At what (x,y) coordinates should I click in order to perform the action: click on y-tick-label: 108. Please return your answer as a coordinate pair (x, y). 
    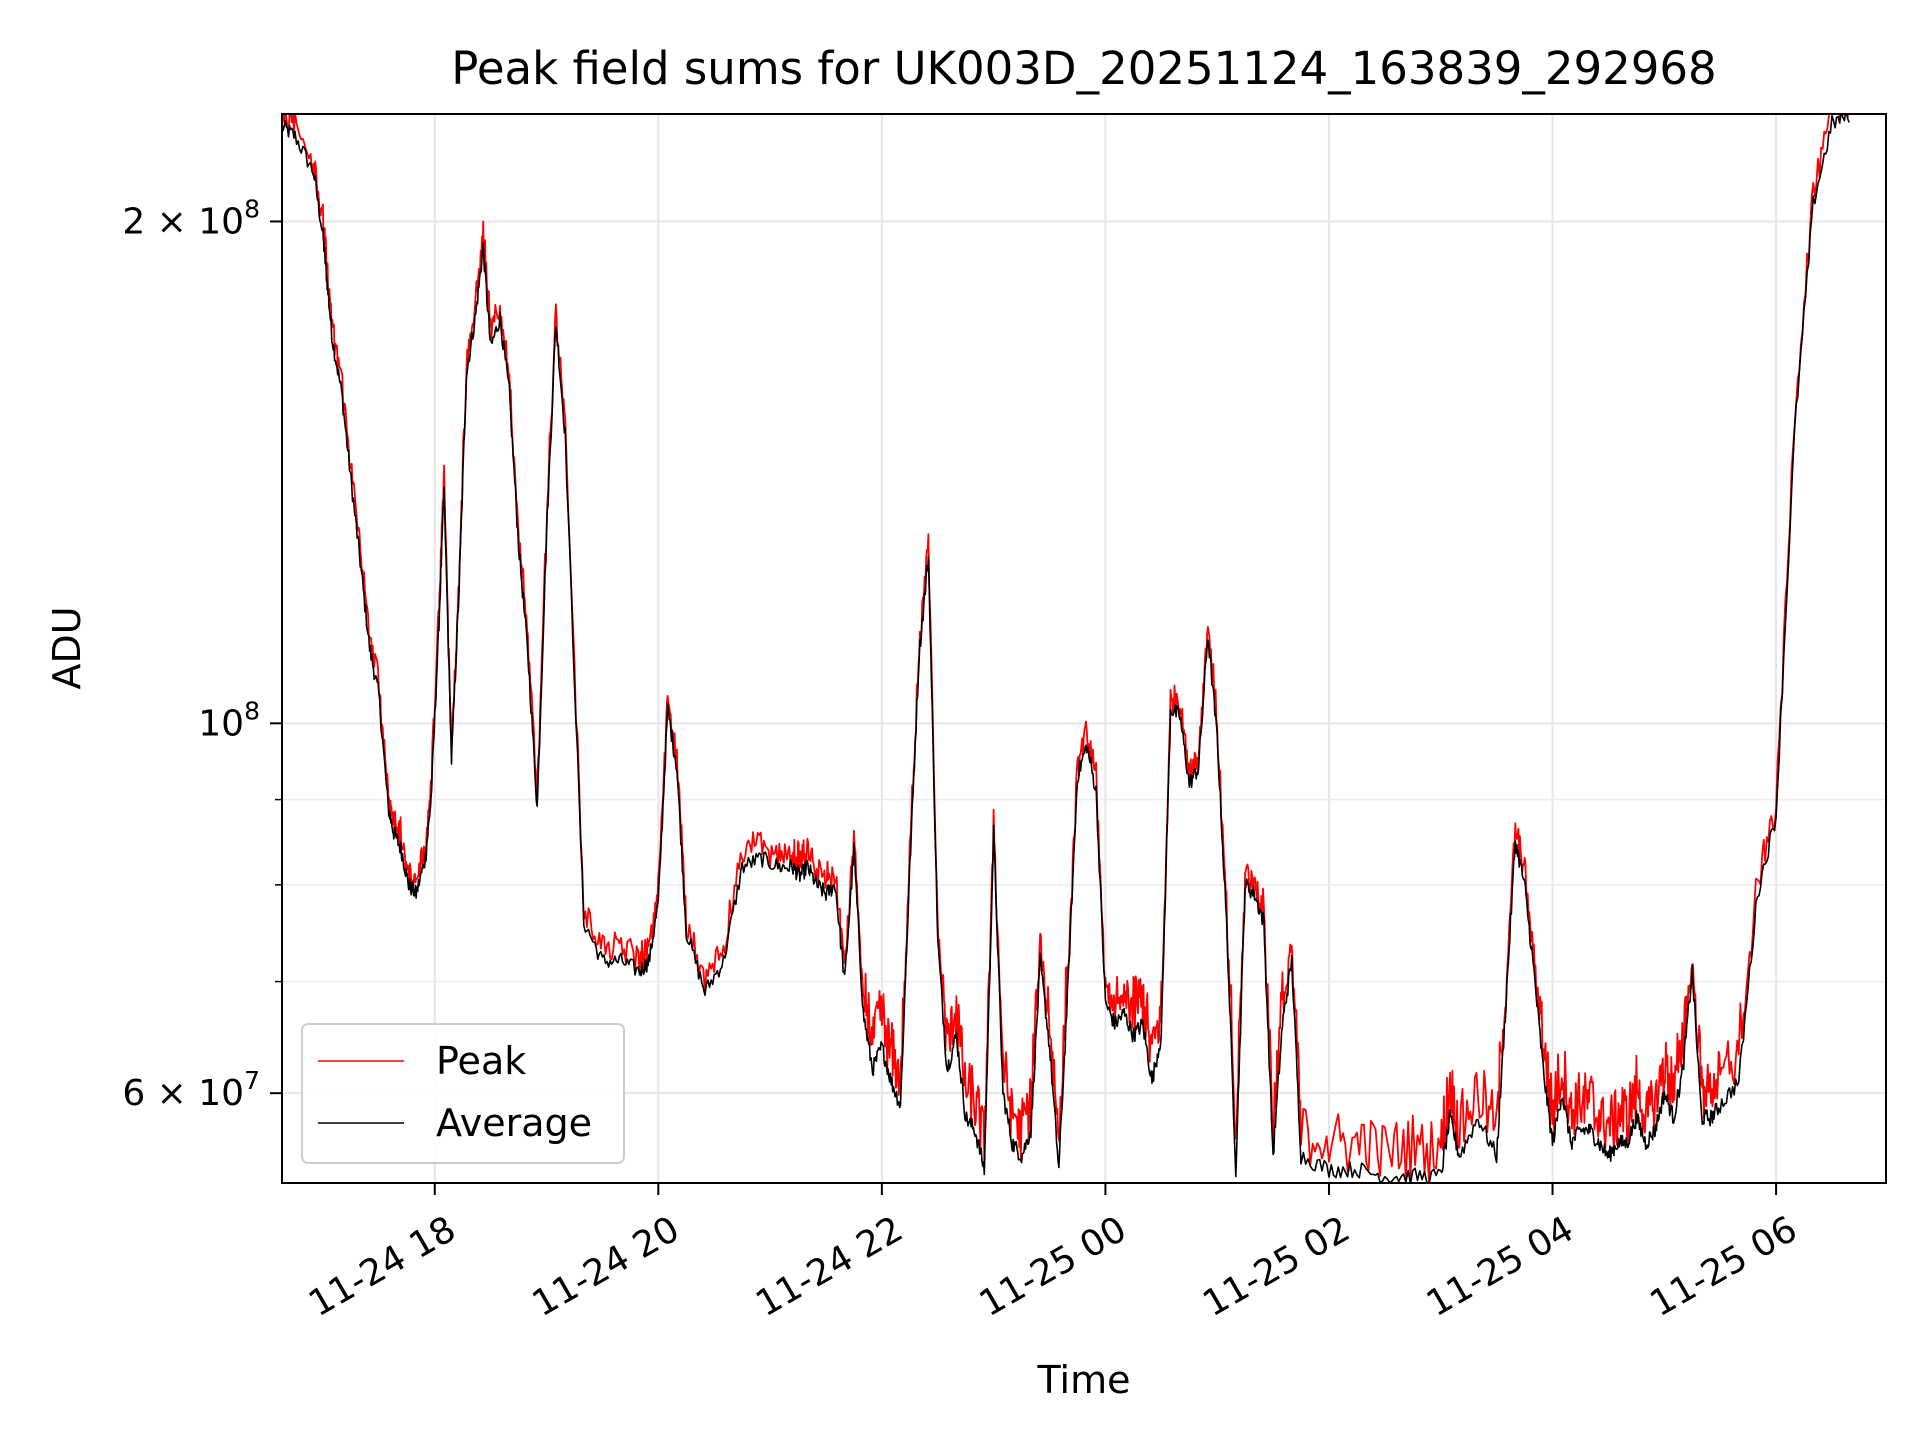
    Looking at the image, I should click on (229, 720).